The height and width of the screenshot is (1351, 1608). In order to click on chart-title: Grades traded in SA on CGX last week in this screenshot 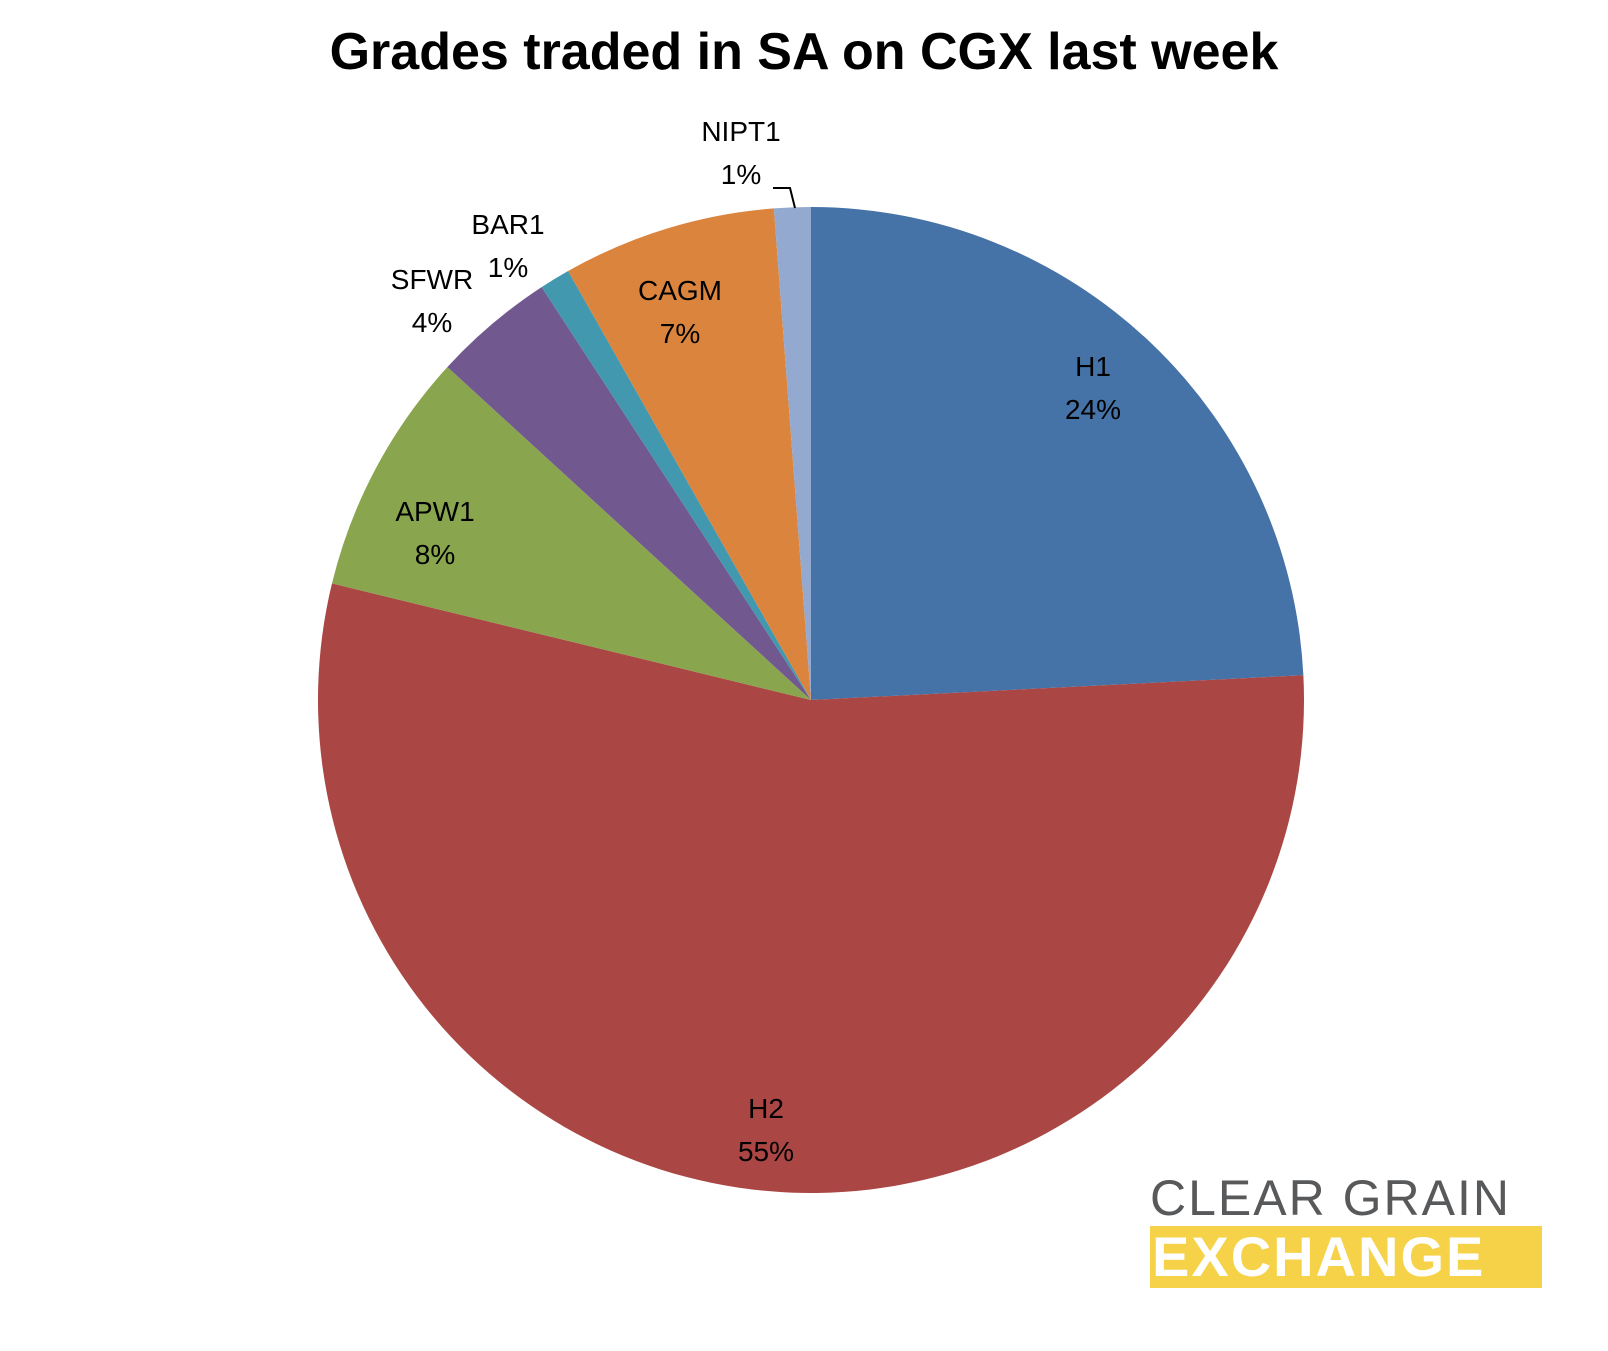, I will do `click(804, 52)`.